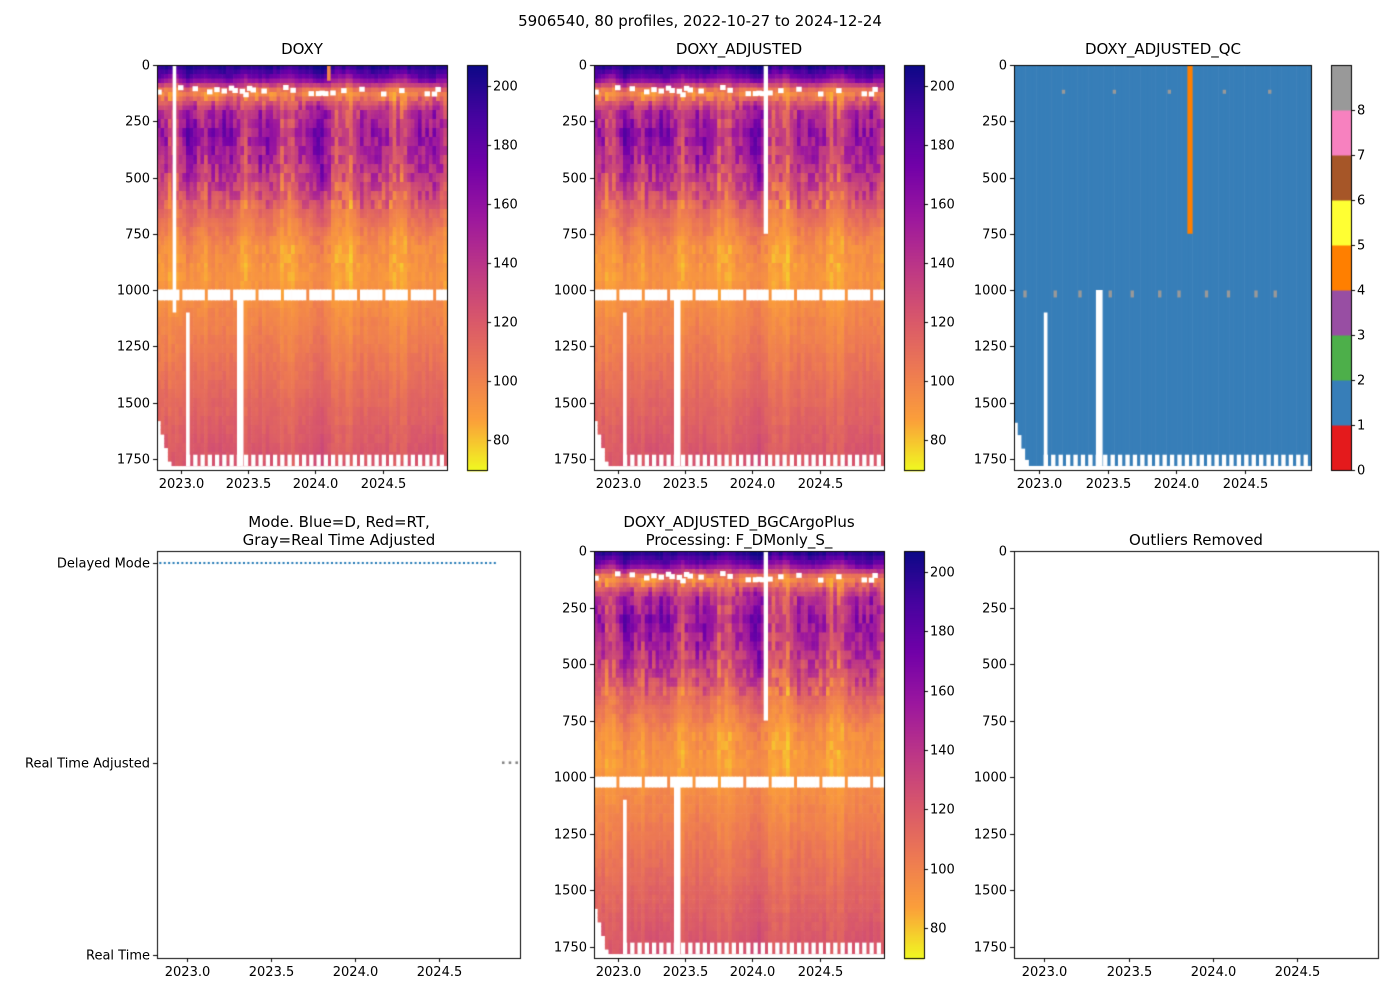 The height and width of the screenshot is (1000, 1400). What do you see at coordinates (339, 540) in the screenshot?
I see `panel-title-mode-line2: Gray=Real Time Adjusted` at bounding box center [339, 540].